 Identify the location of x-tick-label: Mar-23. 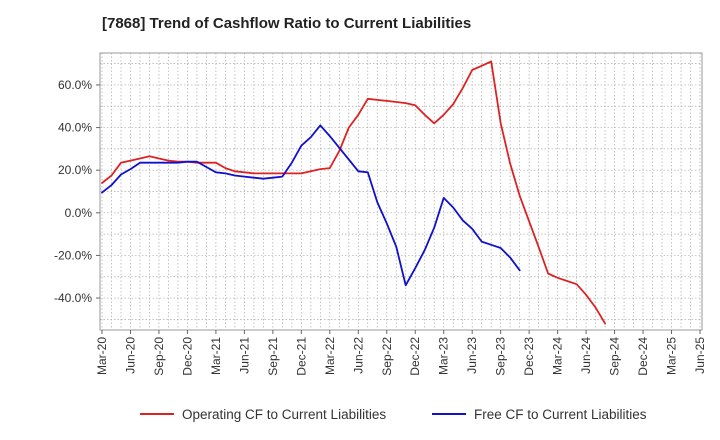
(444, 356).